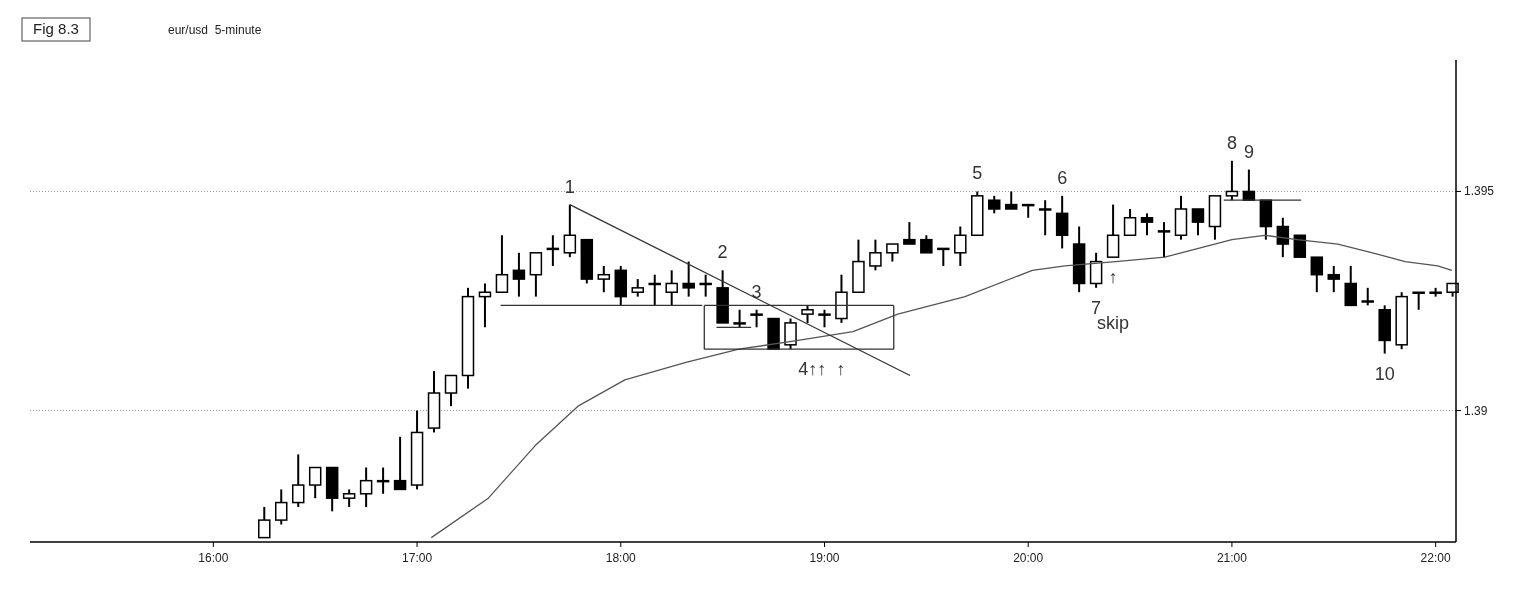 This screenshot has height=594, width=1516. Describe the element at coordinates (56, 28) in the screenshot. I see `chart-title: Fig 8.3` at that location.